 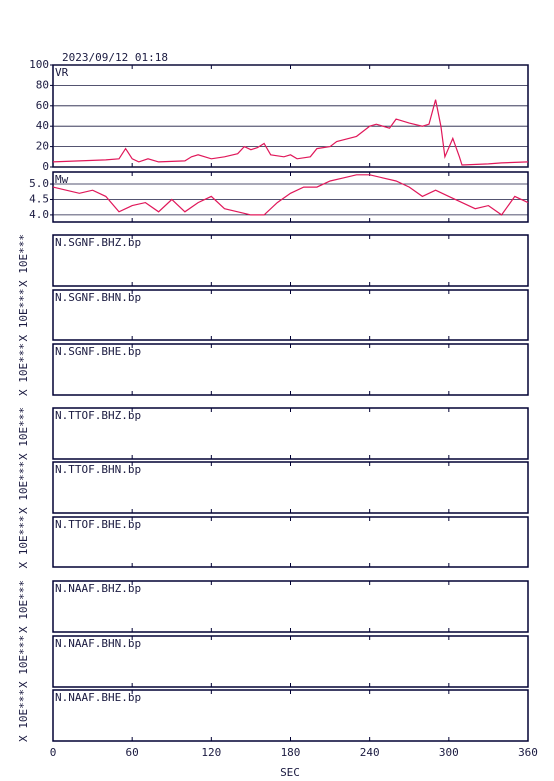 What do you see at coordinates (98, 643) in the screenshot?
I see `trace-label: N.NAAF.BHN.bp` at bounding box center [98, 643].